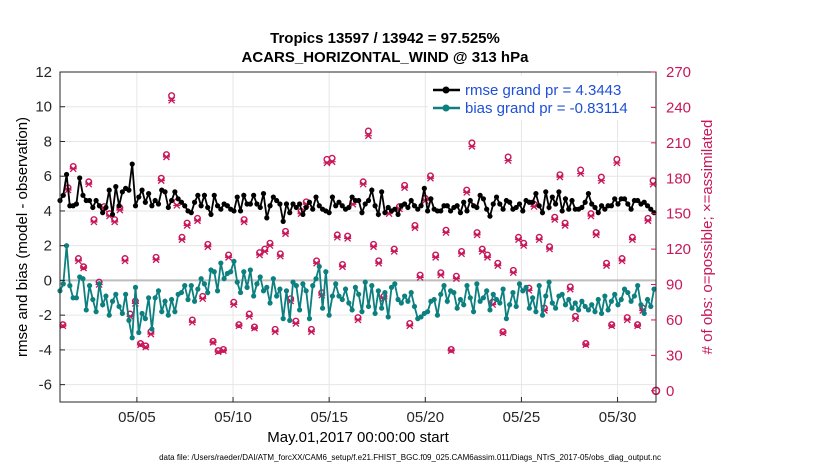  What do you see at coordinates (233, 417) in the screenshot?
I see `x-tick-label: 05/10` at bounding box center [233, 417].